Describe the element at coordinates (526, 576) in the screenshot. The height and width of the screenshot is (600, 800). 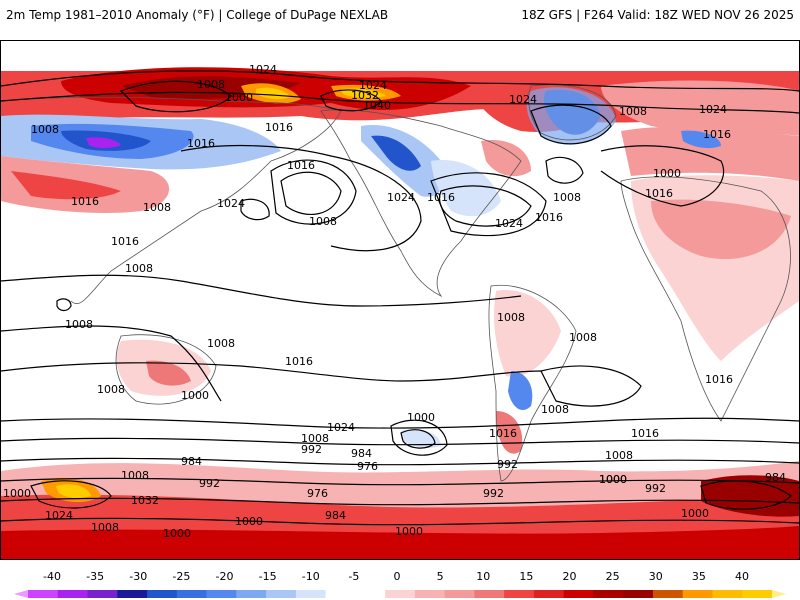
I see `colorbar-tick-label: 15` at that location.